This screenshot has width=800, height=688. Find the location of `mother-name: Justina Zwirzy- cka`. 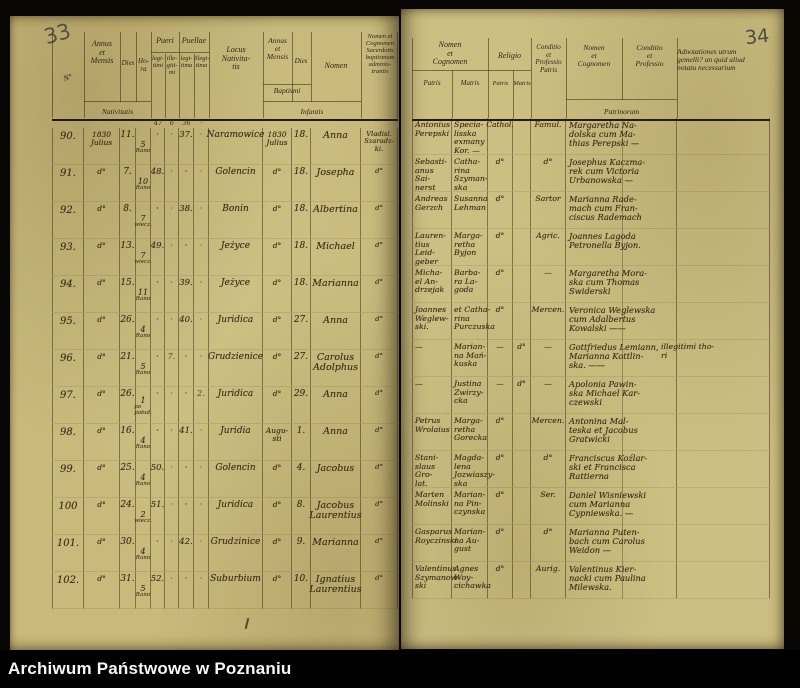

mother-name: Justina Zwirzy- cka is located at coordinates (469, 392).